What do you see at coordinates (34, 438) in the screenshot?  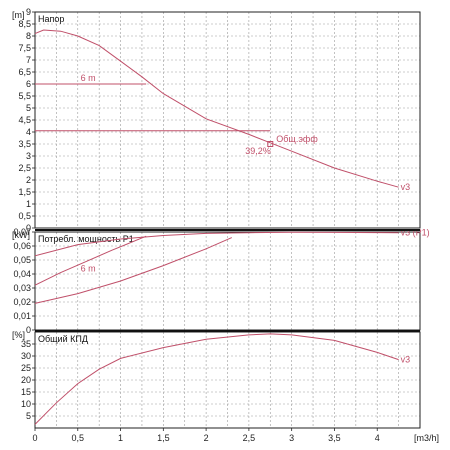 I see `x-tick-label: 0` at bounding box center [34, 438].